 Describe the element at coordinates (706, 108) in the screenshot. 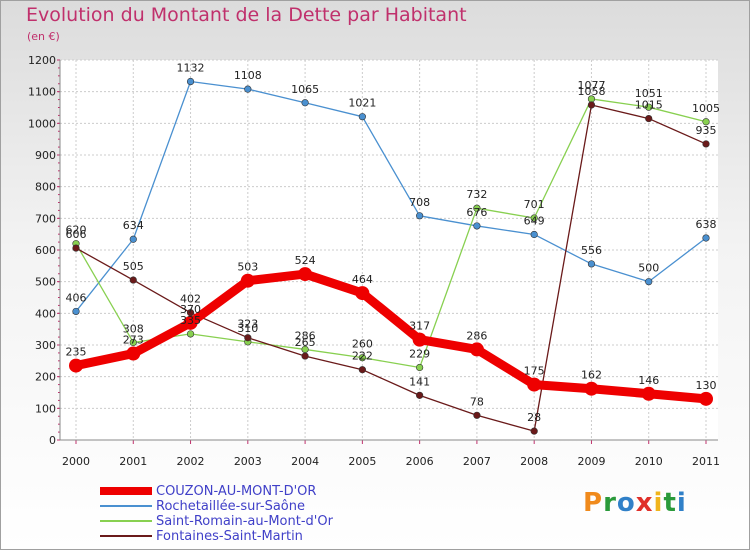

I see `data-label: 1005` at that location.